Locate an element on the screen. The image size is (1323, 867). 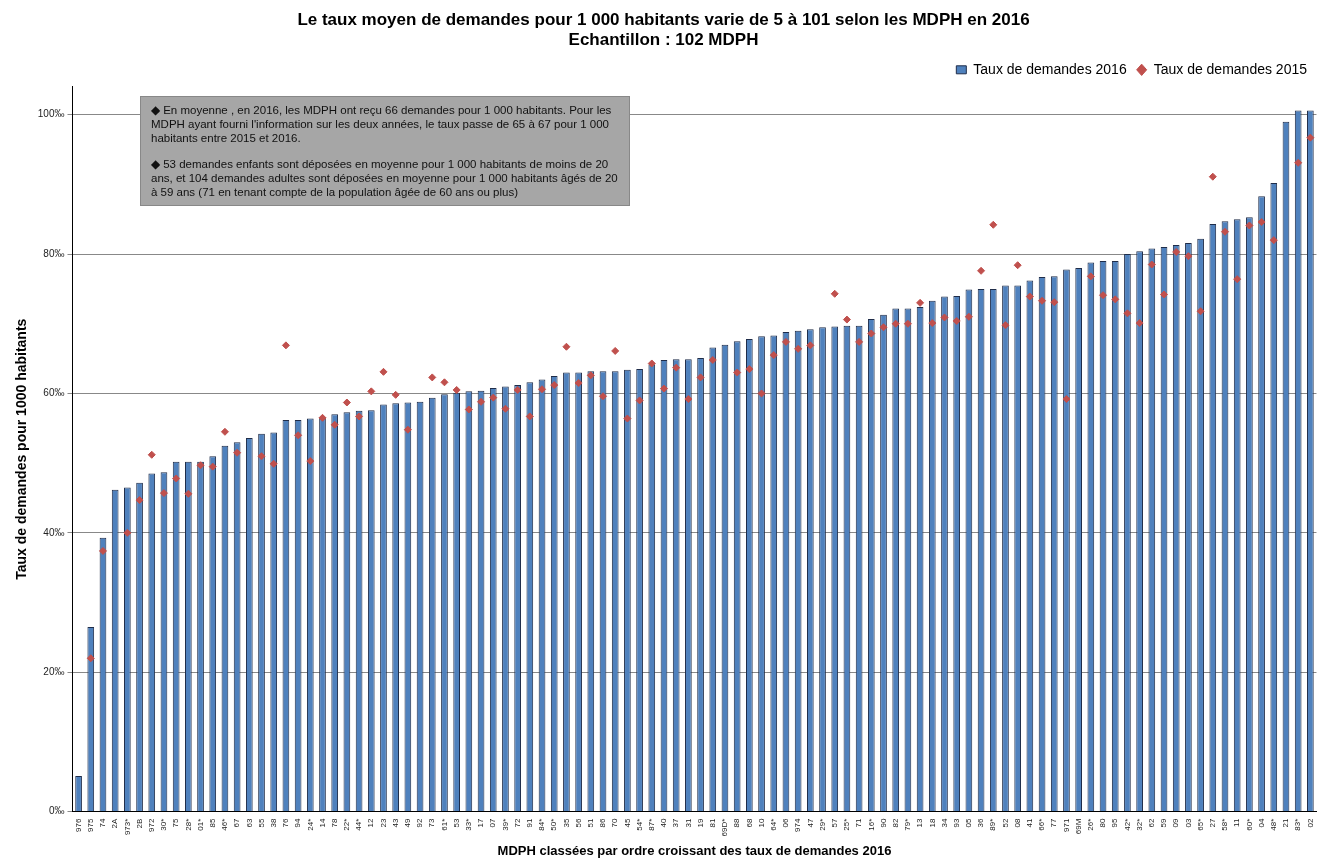
x-tick-label: 72 is located at coordinates (517, 823).